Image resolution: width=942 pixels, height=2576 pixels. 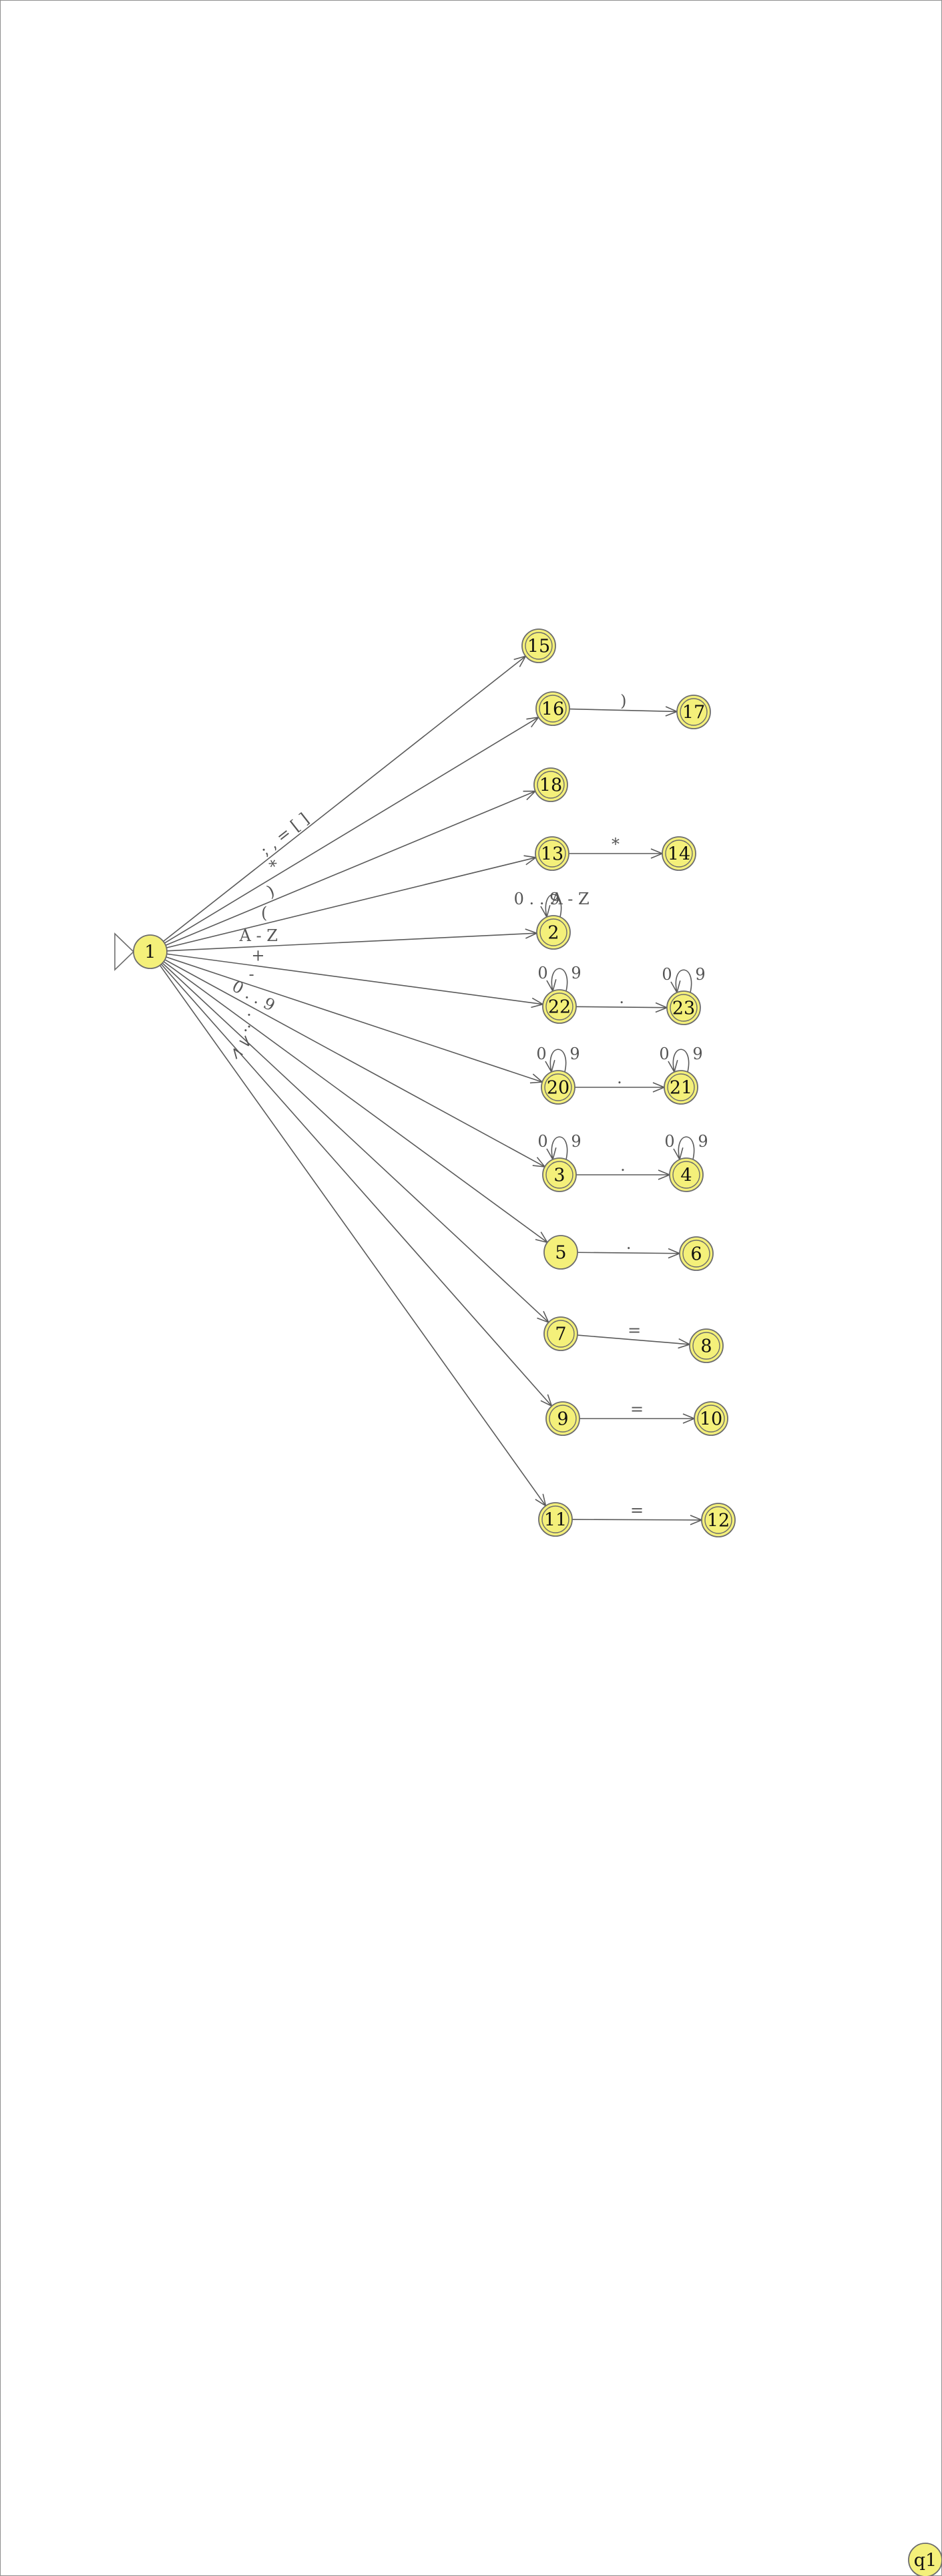 What do you see at coordinates (635, 1330) in the screenshot?
I see `transition-label: =` at bounding box center [635, 1330].